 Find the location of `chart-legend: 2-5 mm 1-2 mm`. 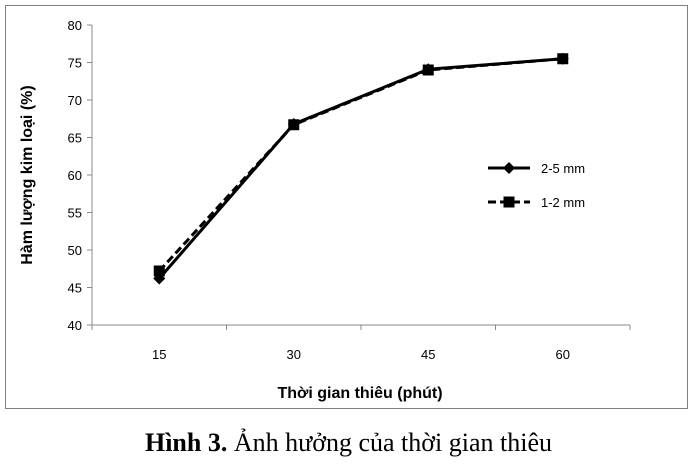

chart-legend: 2-5 mm 1-2 mm is located at coordinates (536, 185).